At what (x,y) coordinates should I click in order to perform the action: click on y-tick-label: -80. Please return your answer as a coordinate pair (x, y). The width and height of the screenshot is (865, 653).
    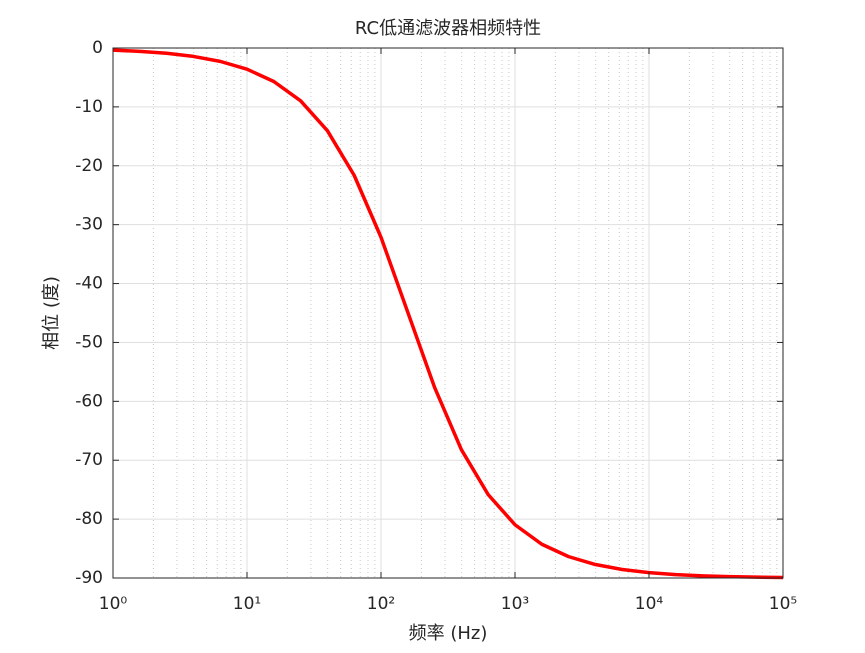
    Looking at the image, I should click on (89, 519).